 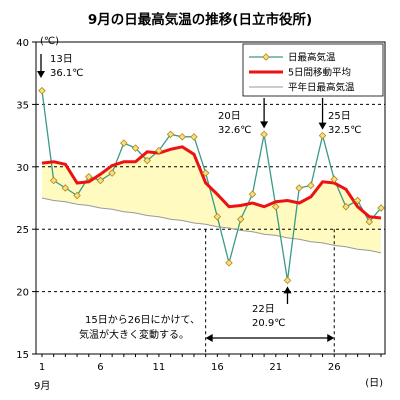 What do you see at coordinates (159, 367) in the screenshot?
I see `x-tick-label: 11` at bounding box center [159, 367].